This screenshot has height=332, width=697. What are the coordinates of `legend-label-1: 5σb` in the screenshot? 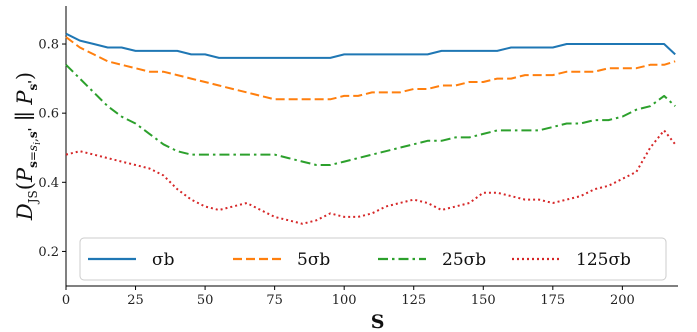 It's located at (313, 260).